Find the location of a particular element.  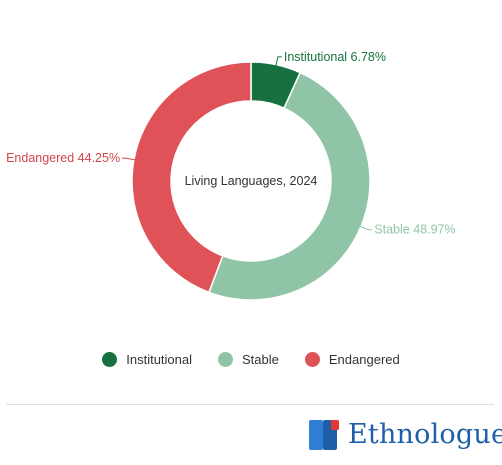

leader-line-stable is located at coordinates (365, 228).